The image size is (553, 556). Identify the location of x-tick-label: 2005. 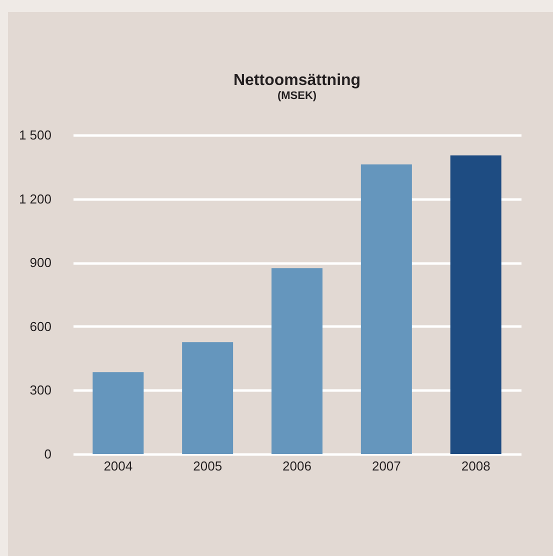
(207, 466).